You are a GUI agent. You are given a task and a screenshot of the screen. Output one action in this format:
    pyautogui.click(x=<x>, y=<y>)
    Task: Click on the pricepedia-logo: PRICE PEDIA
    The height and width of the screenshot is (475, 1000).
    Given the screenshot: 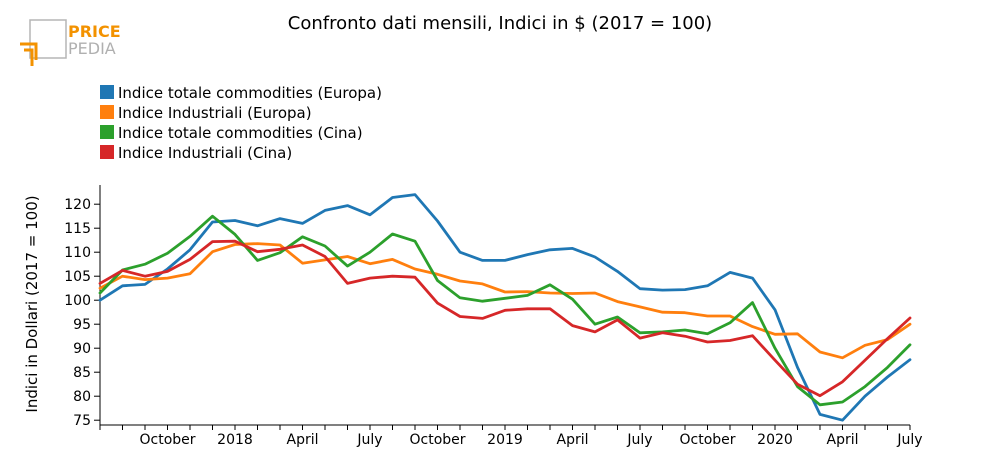 What is the action you would take?
    pyautogui.click(x=70, y=42)
    